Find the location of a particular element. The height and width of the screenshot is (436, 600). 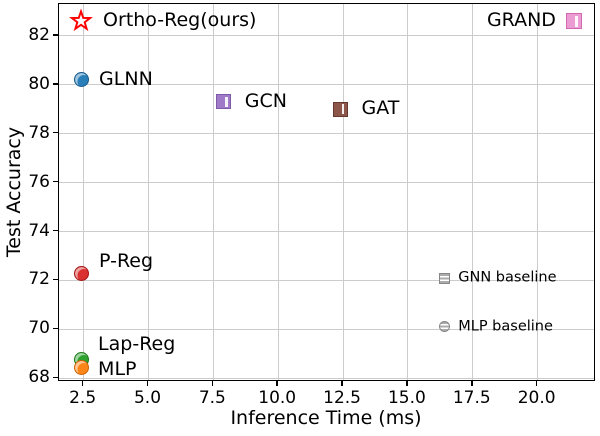

point-label-p-reg: P-Reg is located at coordinates (126, 261).